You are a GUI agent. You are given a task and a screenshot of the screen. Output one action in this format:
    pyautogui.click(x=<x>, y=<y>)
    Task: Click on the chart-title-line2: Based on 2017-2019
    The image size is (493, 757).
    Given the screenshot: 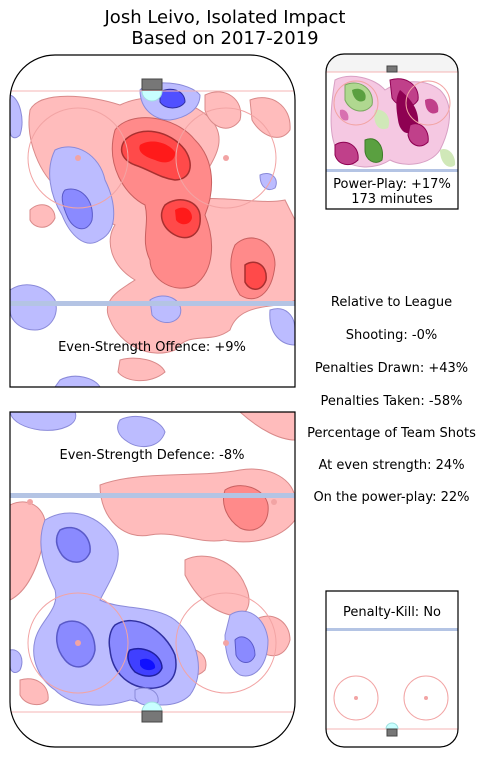 What is the action you would take?
    pyautogui.click(x=225, y=38)
    